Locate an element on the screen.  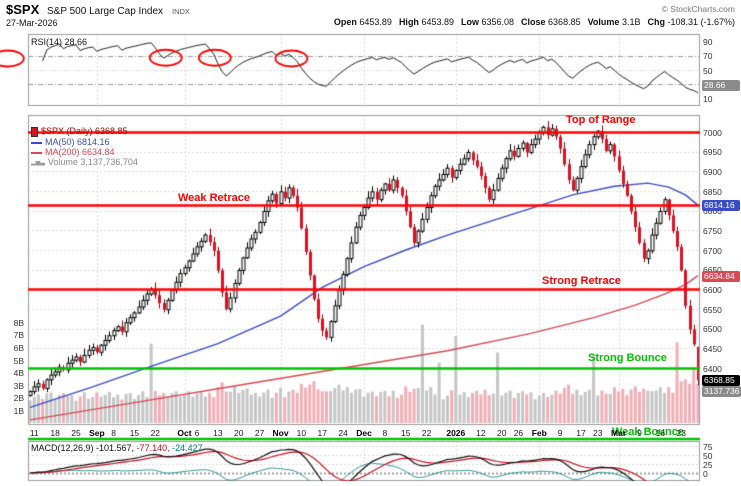
close-badge: 6368.85 is located at coordinates (721, 381).